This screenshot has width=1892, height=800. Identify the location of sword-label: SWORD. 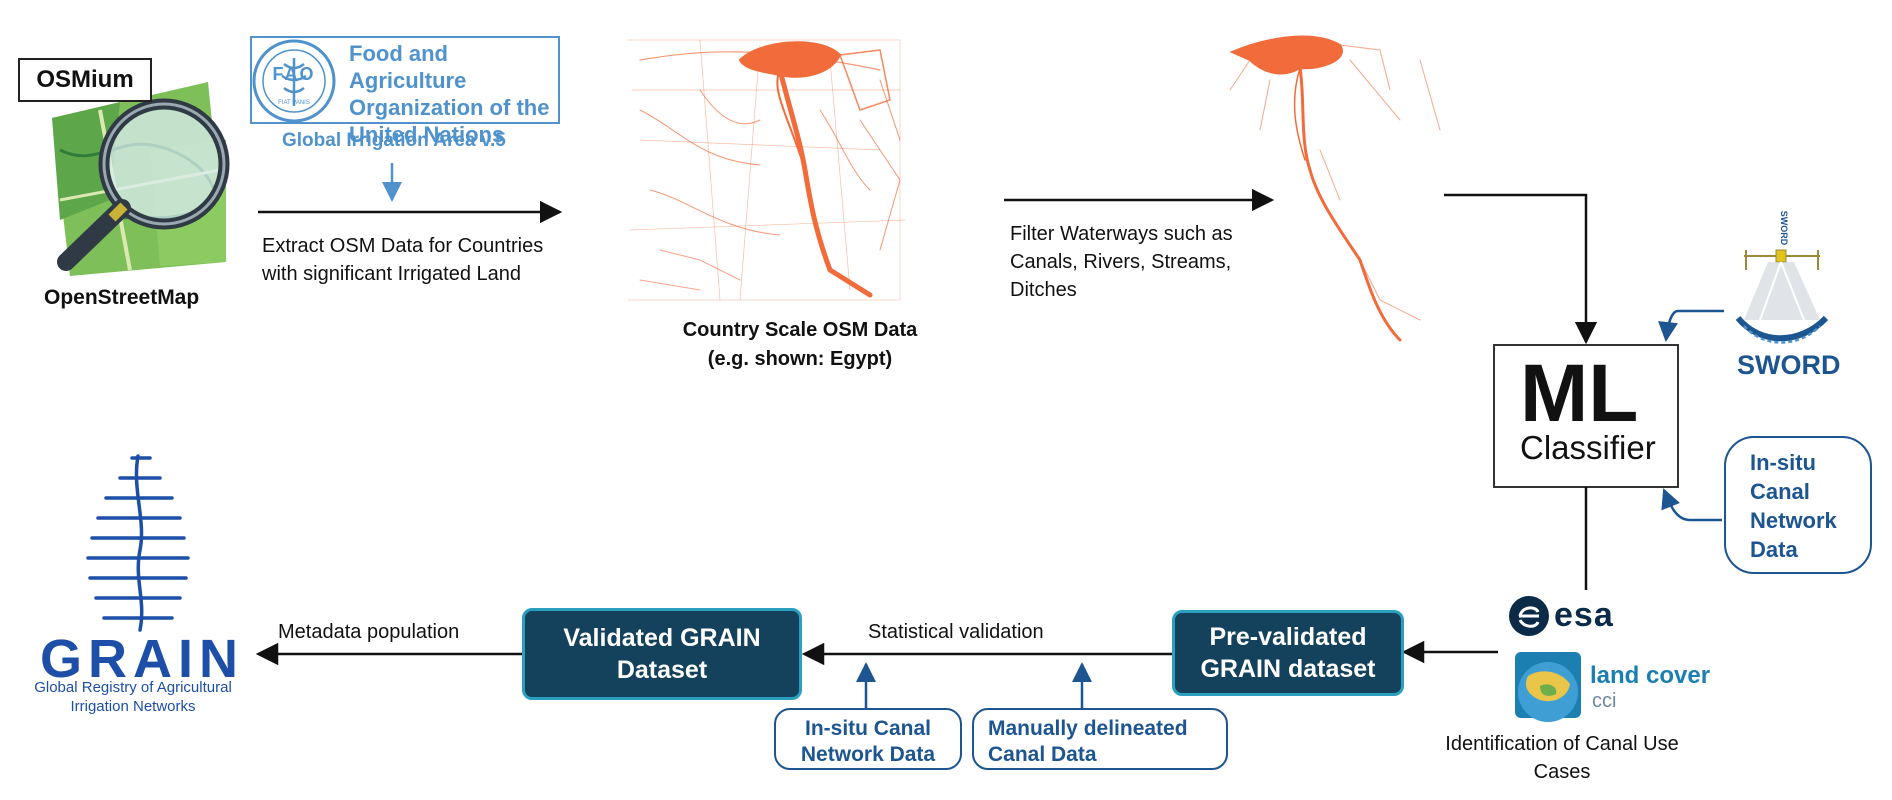
(1789, 365).